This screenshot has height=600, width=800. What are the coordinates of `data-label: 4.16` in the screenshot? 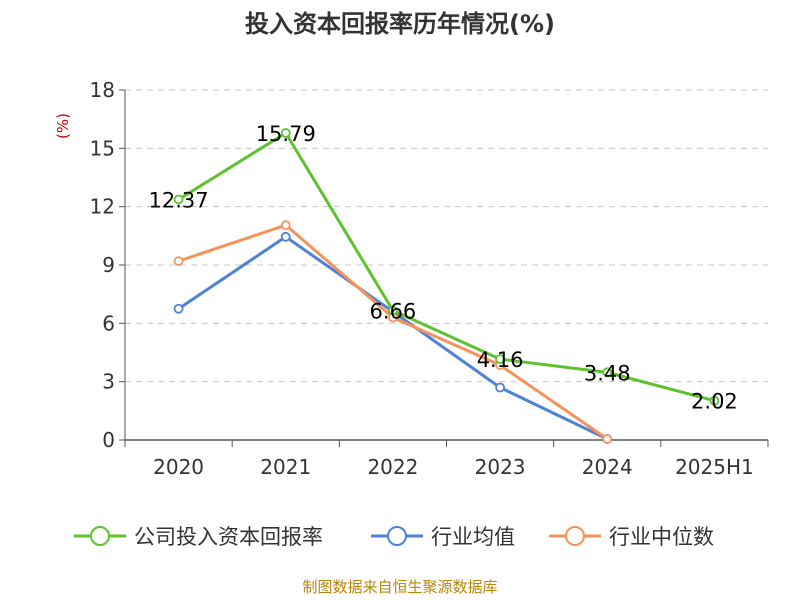 It's located at (500, 360).